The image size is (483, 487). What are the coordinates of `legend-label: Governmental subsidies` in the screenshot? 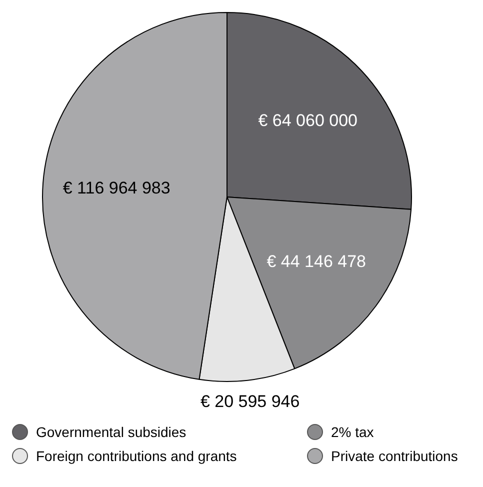 It's located at (111, 432).